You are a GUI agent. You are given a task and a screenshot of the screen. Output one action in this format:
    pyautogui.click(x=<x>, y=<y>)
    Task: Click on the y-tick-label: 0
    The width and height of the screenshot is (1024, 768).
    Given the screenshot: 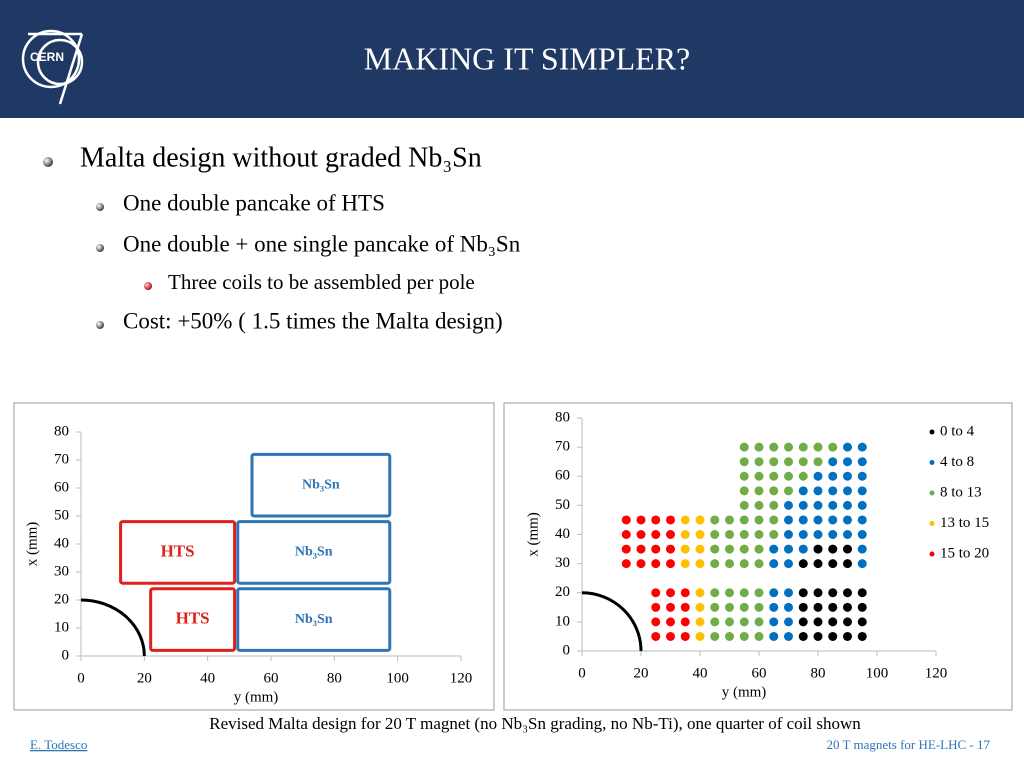 What is the action you would take?
    pyautogui.click(x=66, y=655)
    